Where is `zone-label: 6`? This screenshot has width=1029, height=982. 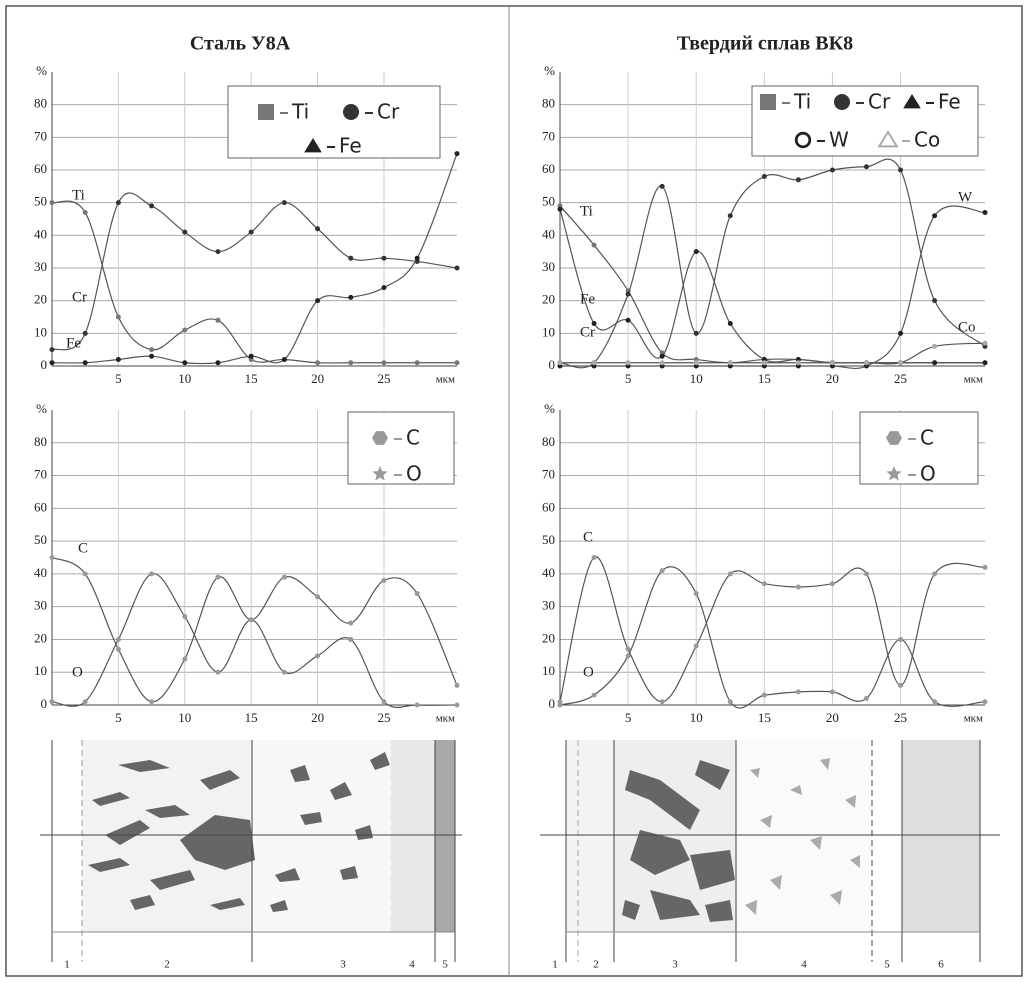 zone-label: 6 is located at coordinates (941, 965).